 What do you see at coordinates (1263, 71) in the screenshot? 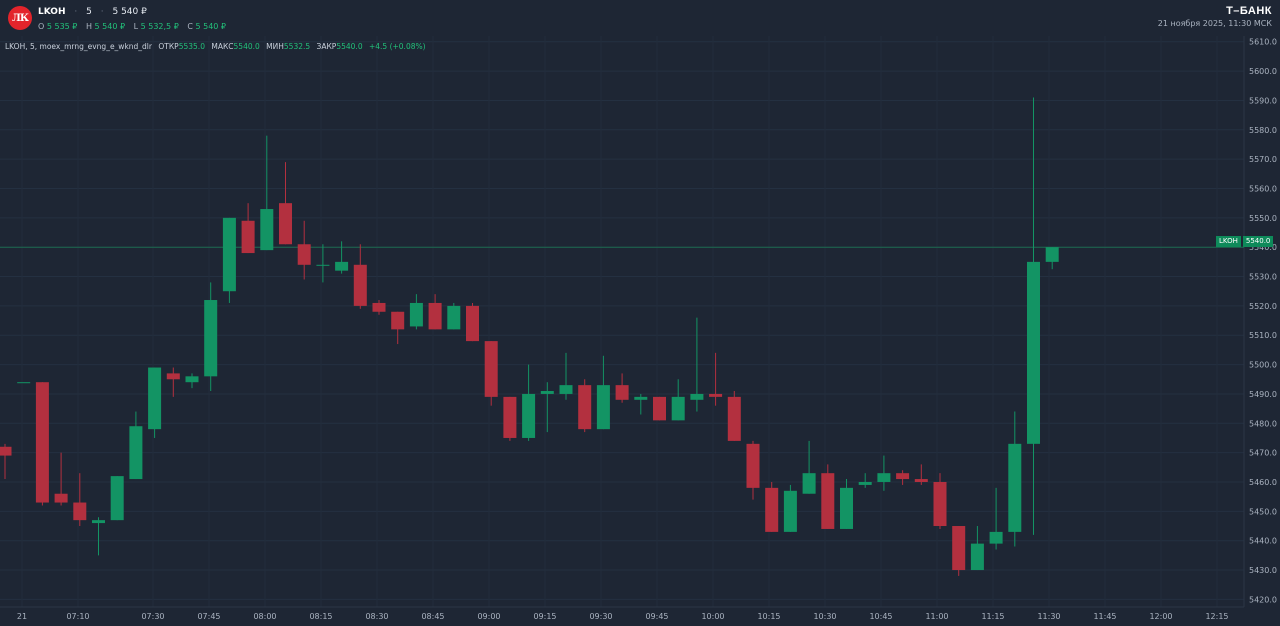
I see `price-tick-label: 5600.0` at bounding box center [1263, 71].